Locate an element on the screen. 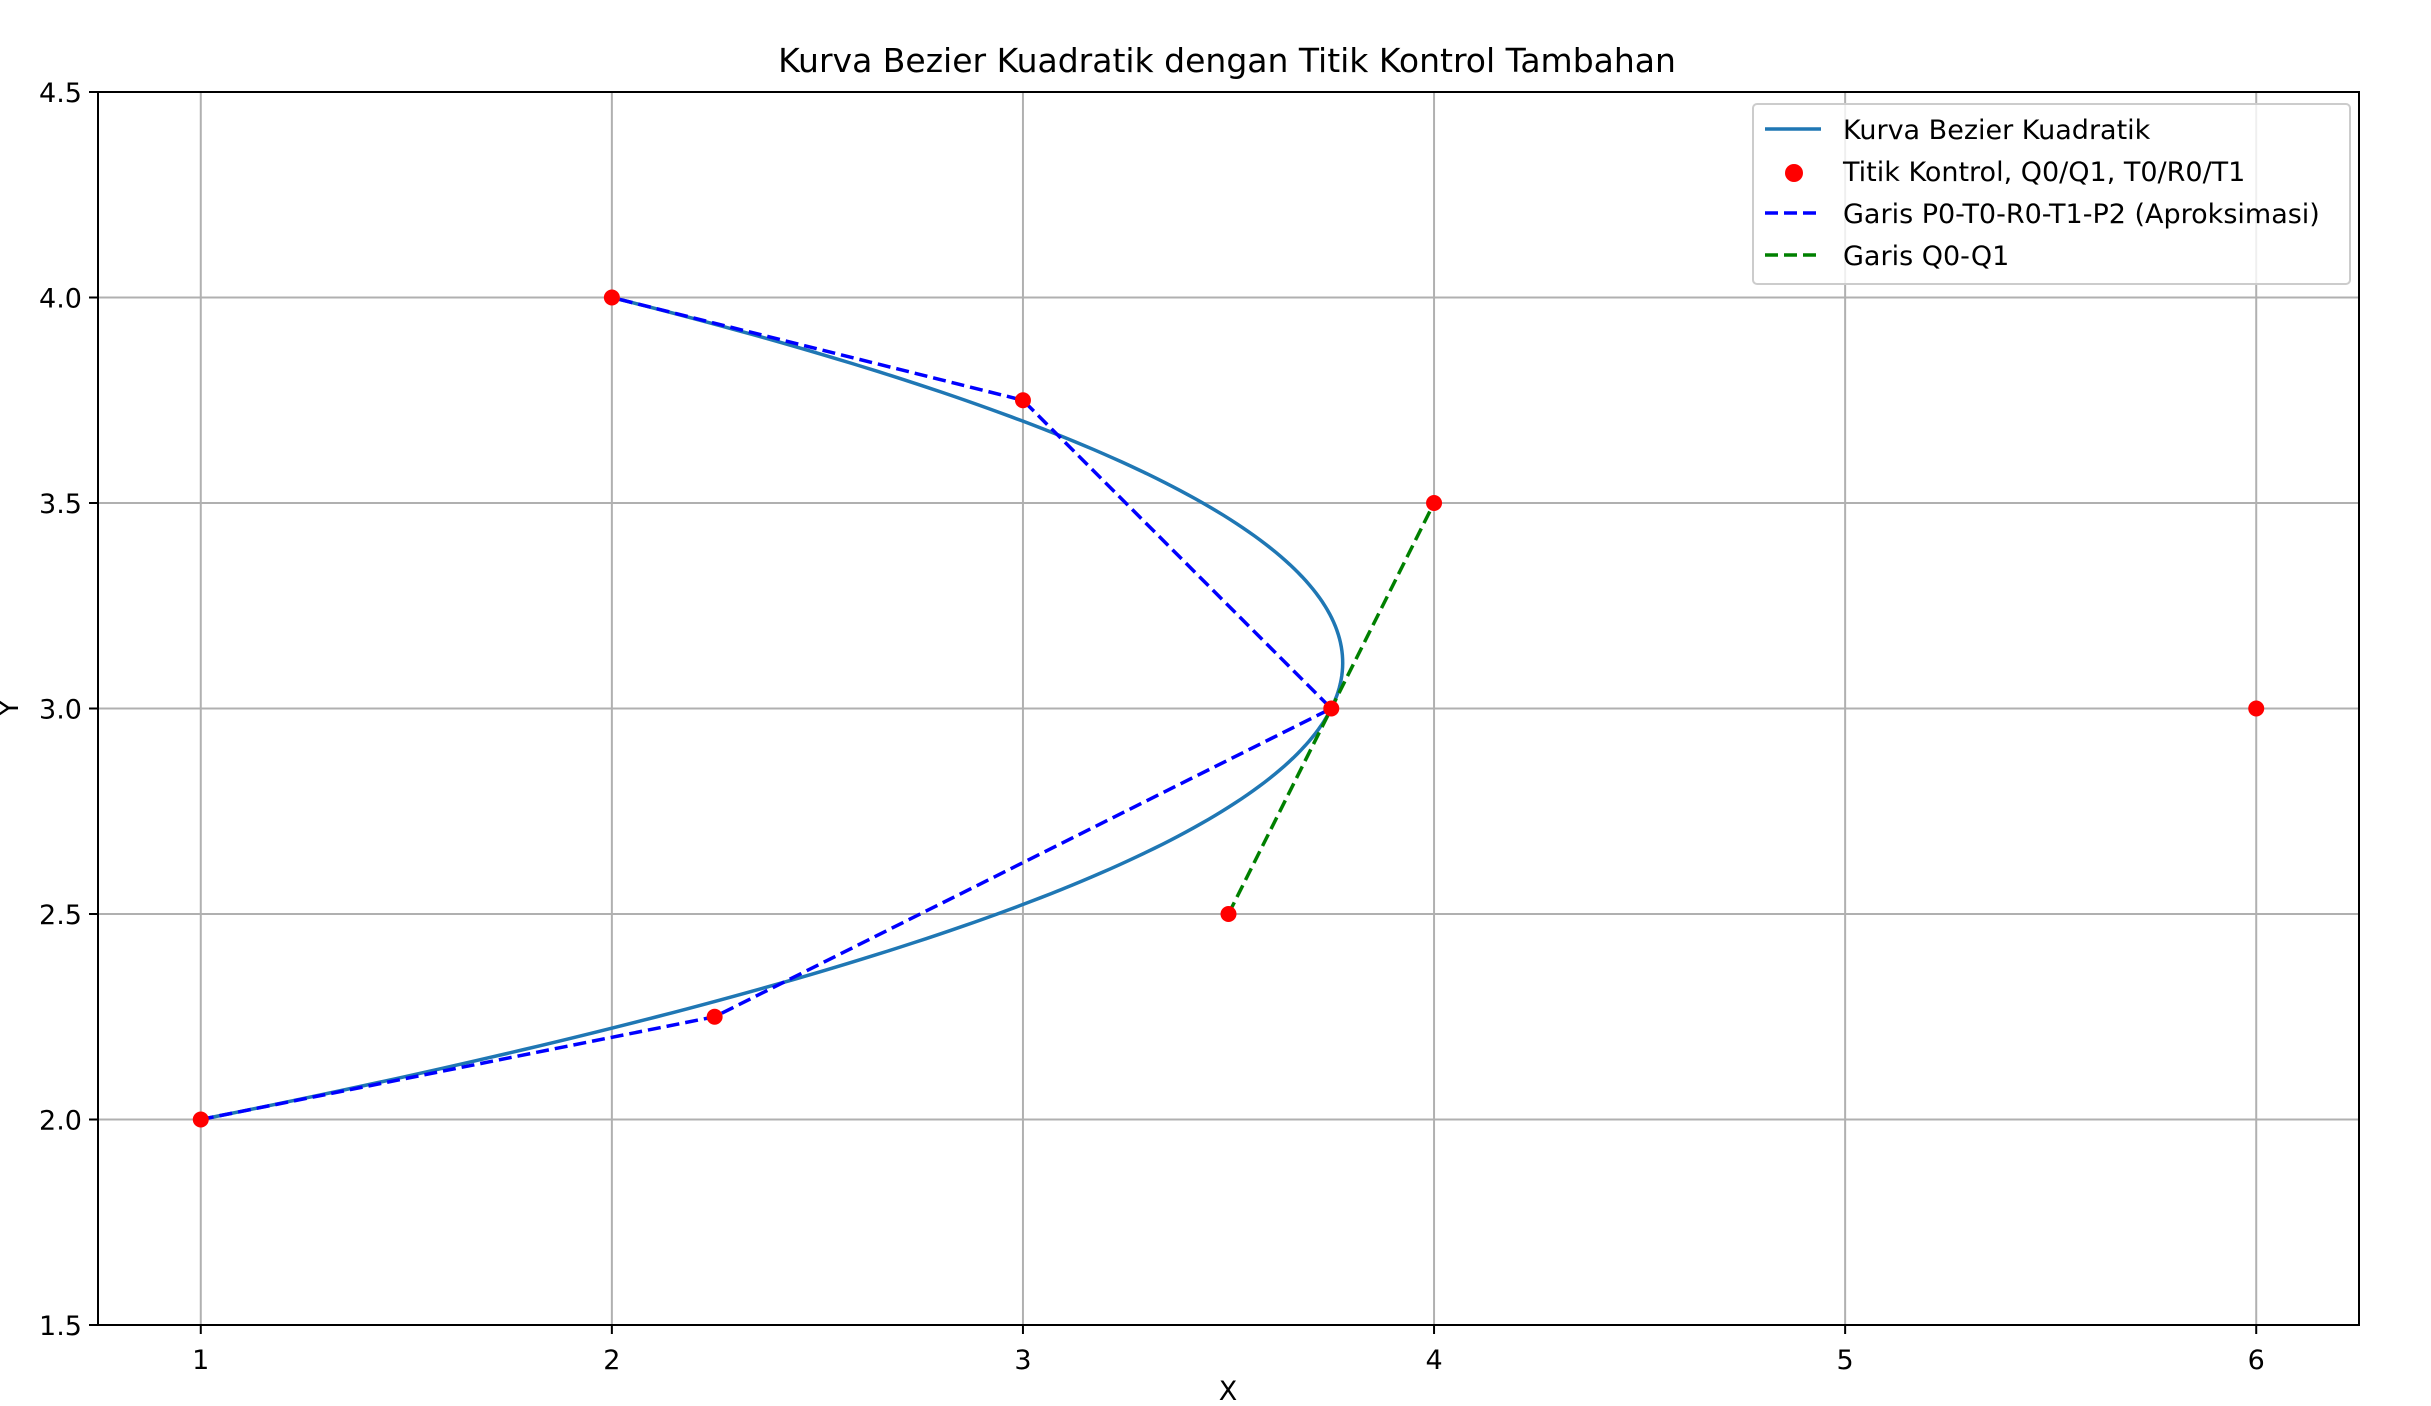 The height and width of the screenshot is (1406, 2431). y-tick-label: 2.0 is located at coordinates (60, 1121).